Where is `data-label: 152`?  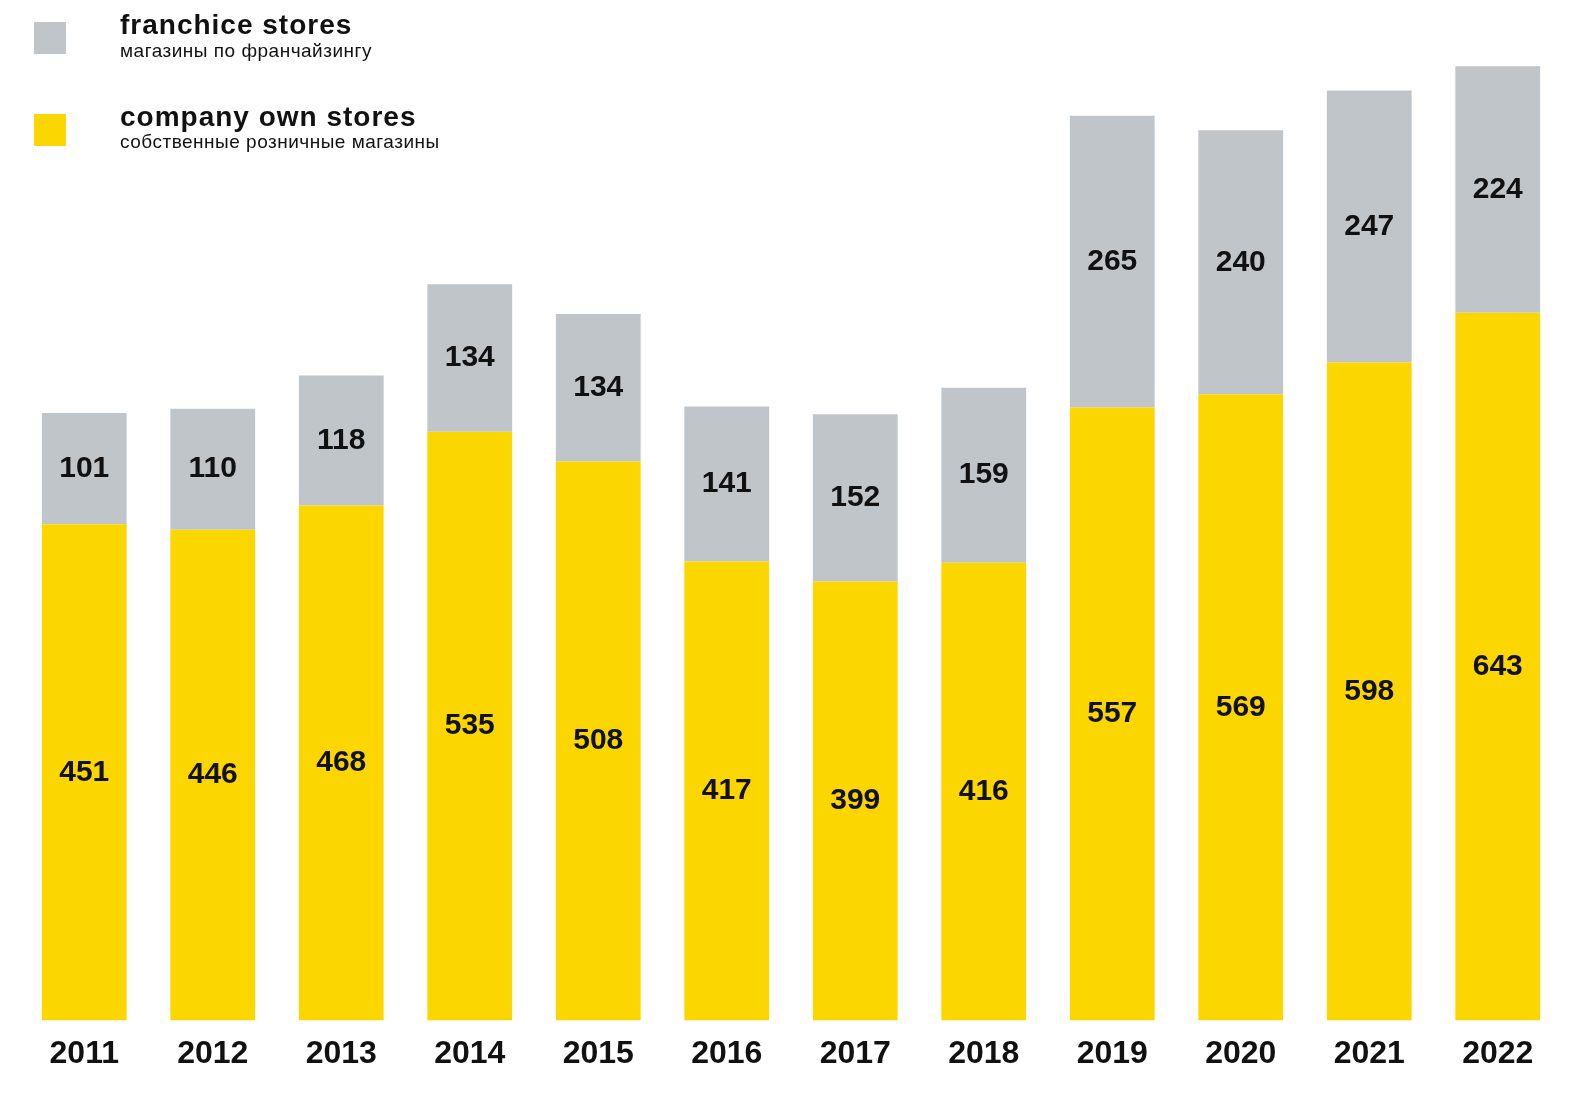
data-label: 152 is located at coordinates (855, 496).